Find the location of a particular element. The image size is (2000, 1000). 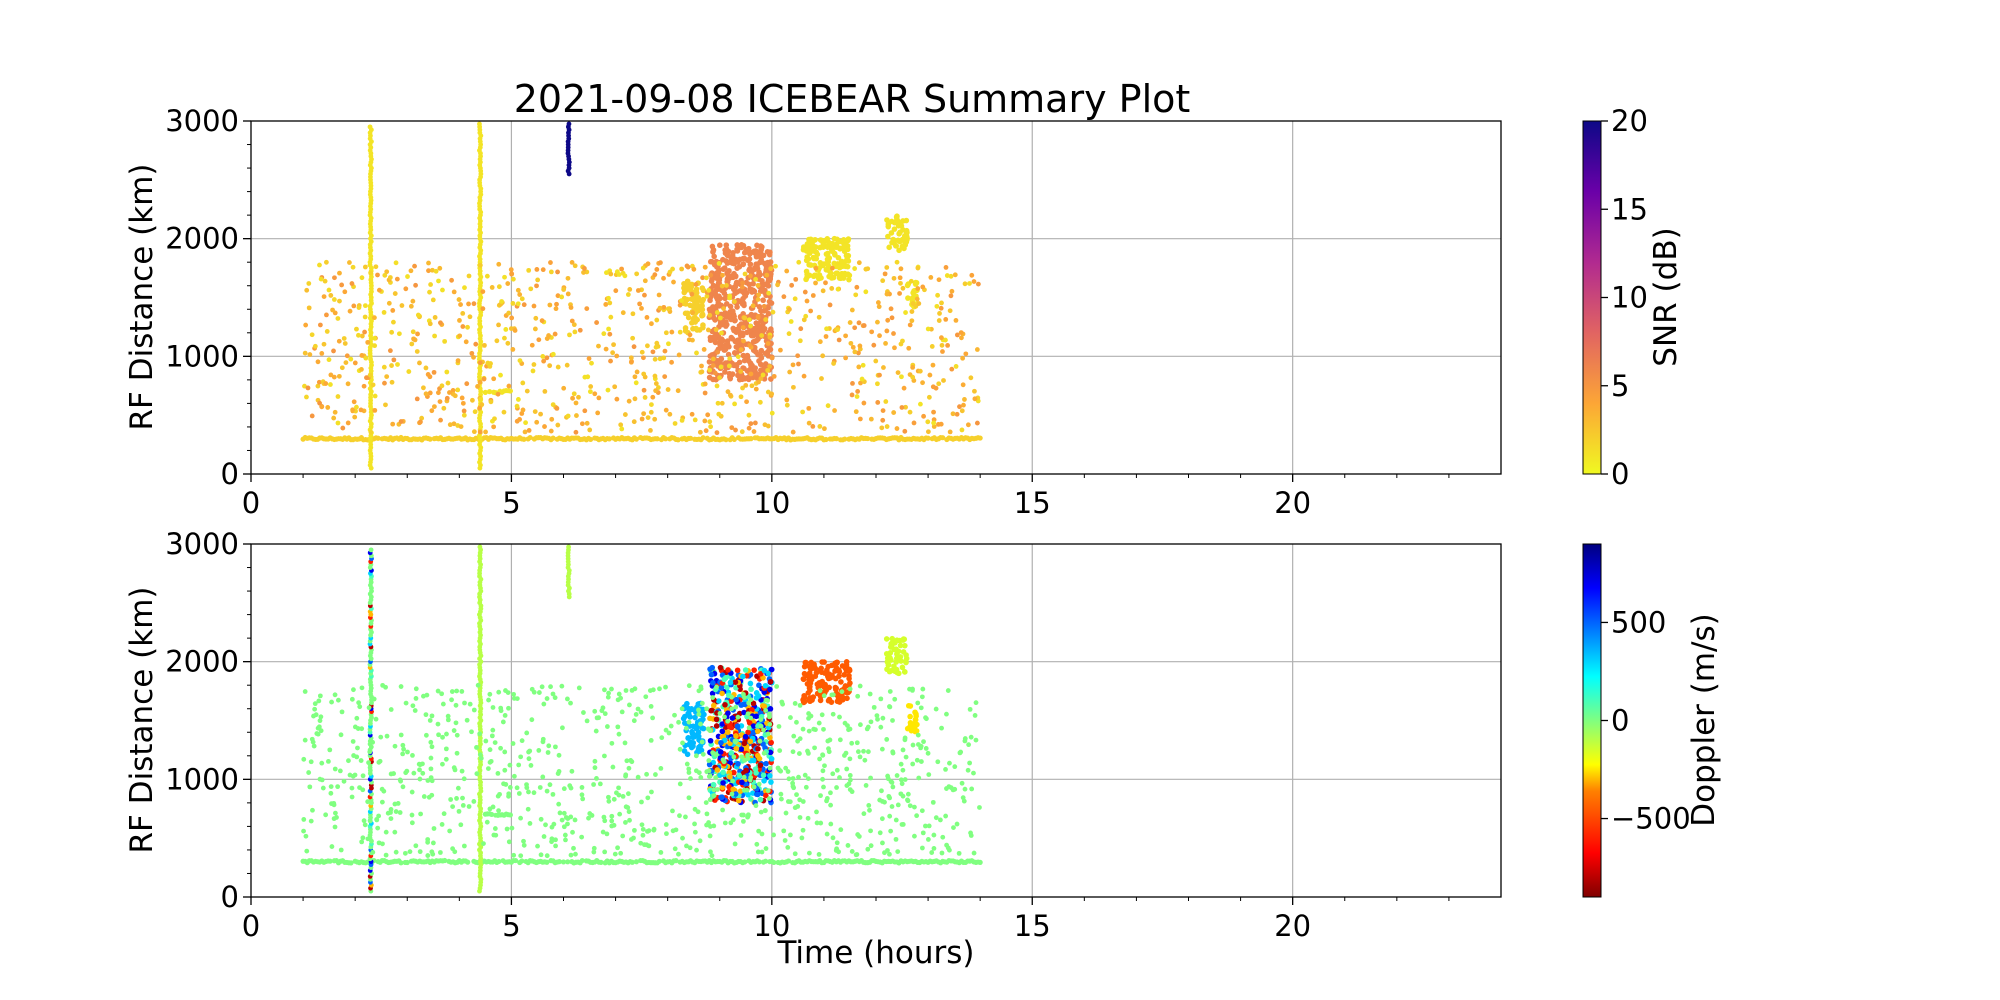

y-tick-label: 1000 is located at coordinates (202, 779).